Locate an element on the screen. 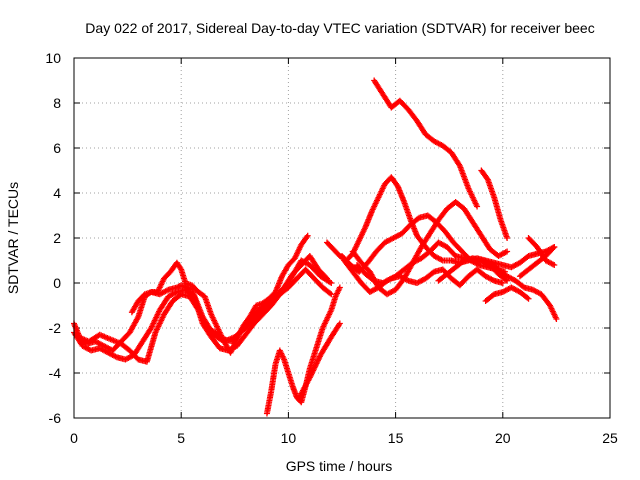 The image size is (640, 480). x-tick-label: 5 is located at coordinates (181, 438).